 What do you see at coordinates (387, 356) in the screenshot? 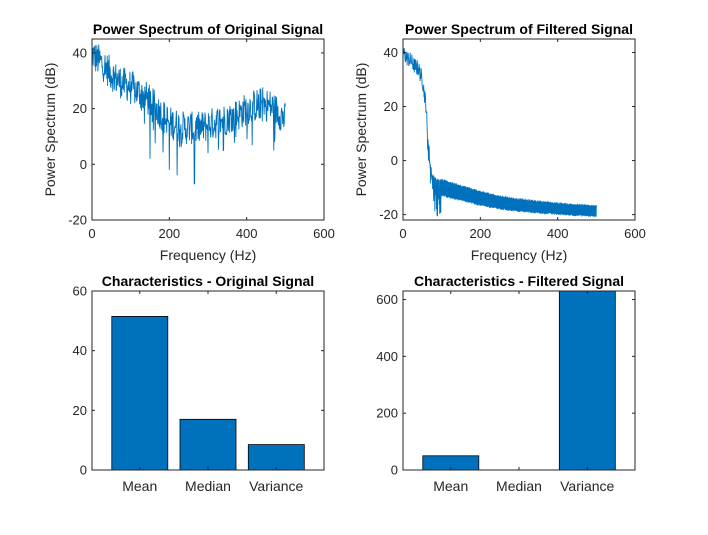
I see `y-tick-label: 400` at bounding box center [387, 356].